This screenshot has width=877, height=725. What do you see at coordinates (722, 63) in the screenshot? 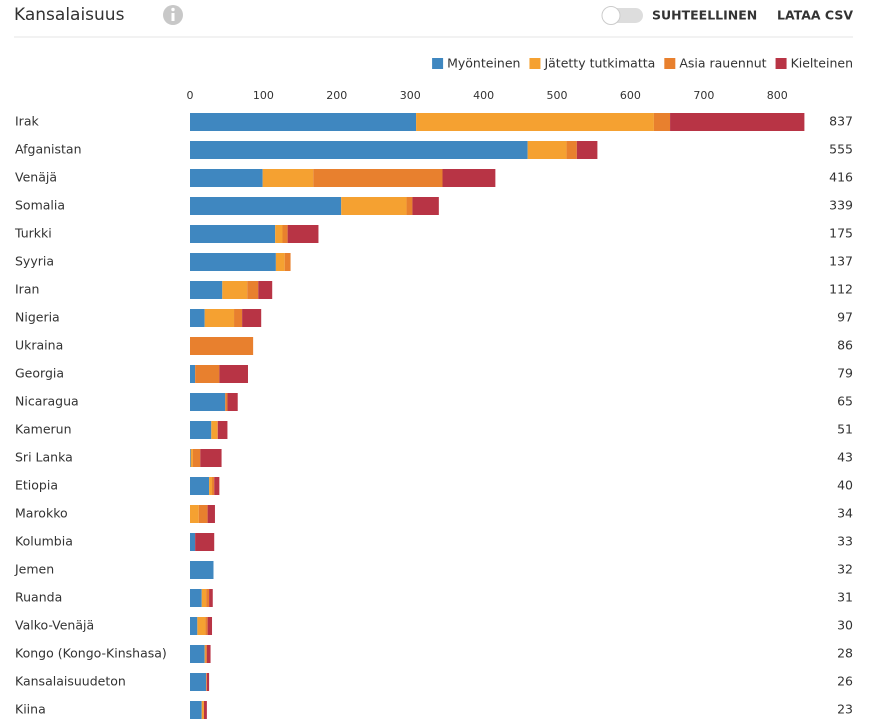
I see `legend-label: Asia rauennut` at bounding box center [722, 63].